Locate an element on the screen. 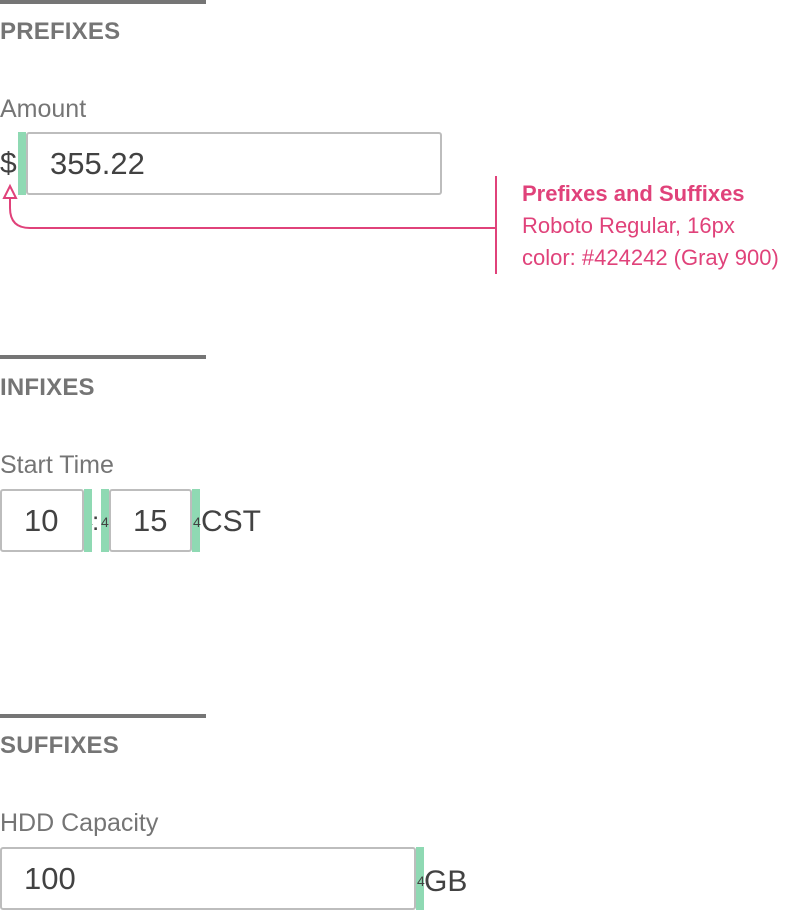 Image resolution: width=800 pixels, height=912 pixels. annotation-color: color: #424242 (Gray 900) is located at coordinates (650, 257).